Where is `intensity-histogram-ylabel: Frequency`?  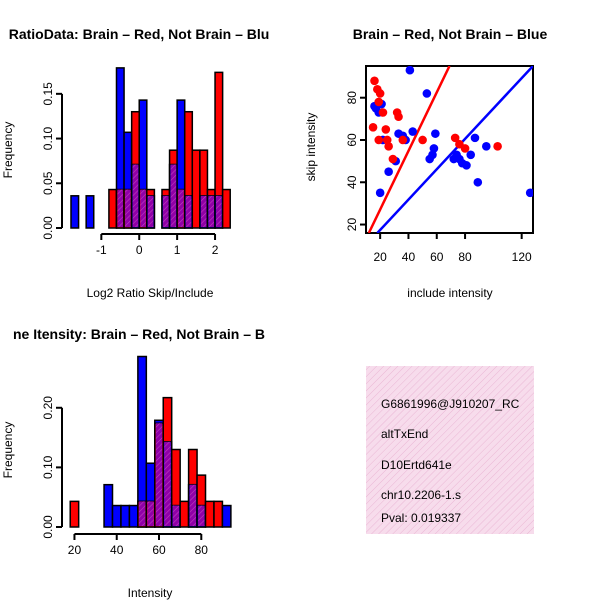 intensity-histogram-ylabel: Frequency is located at coordinates (8, 450).